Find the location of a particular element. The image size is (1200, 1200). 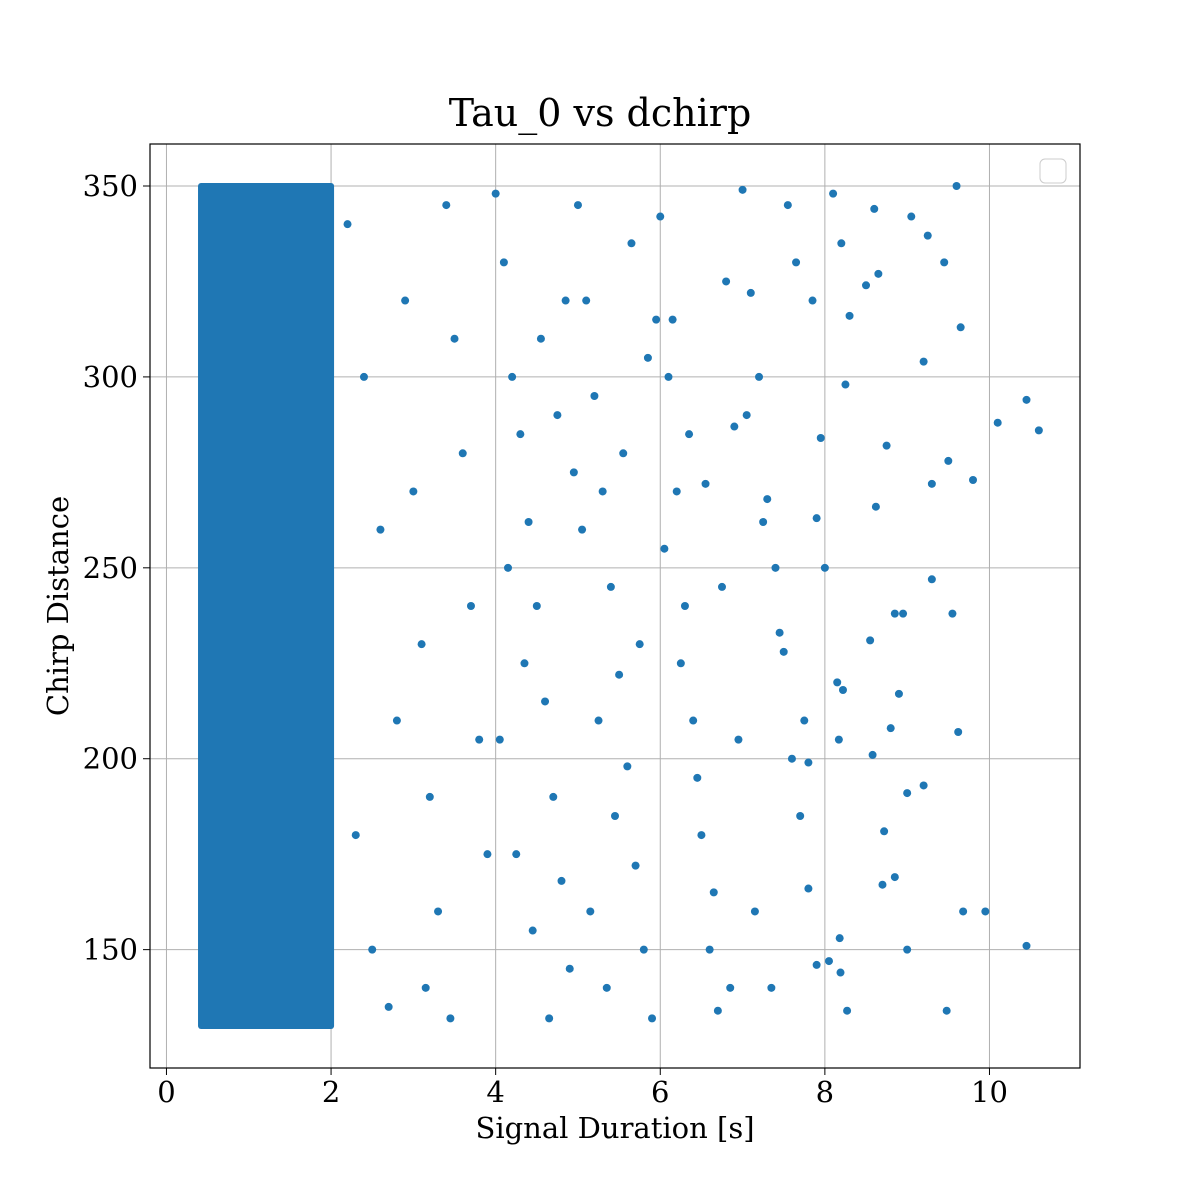

x-tick-label: 10 is located at coordinates (989, 1092).